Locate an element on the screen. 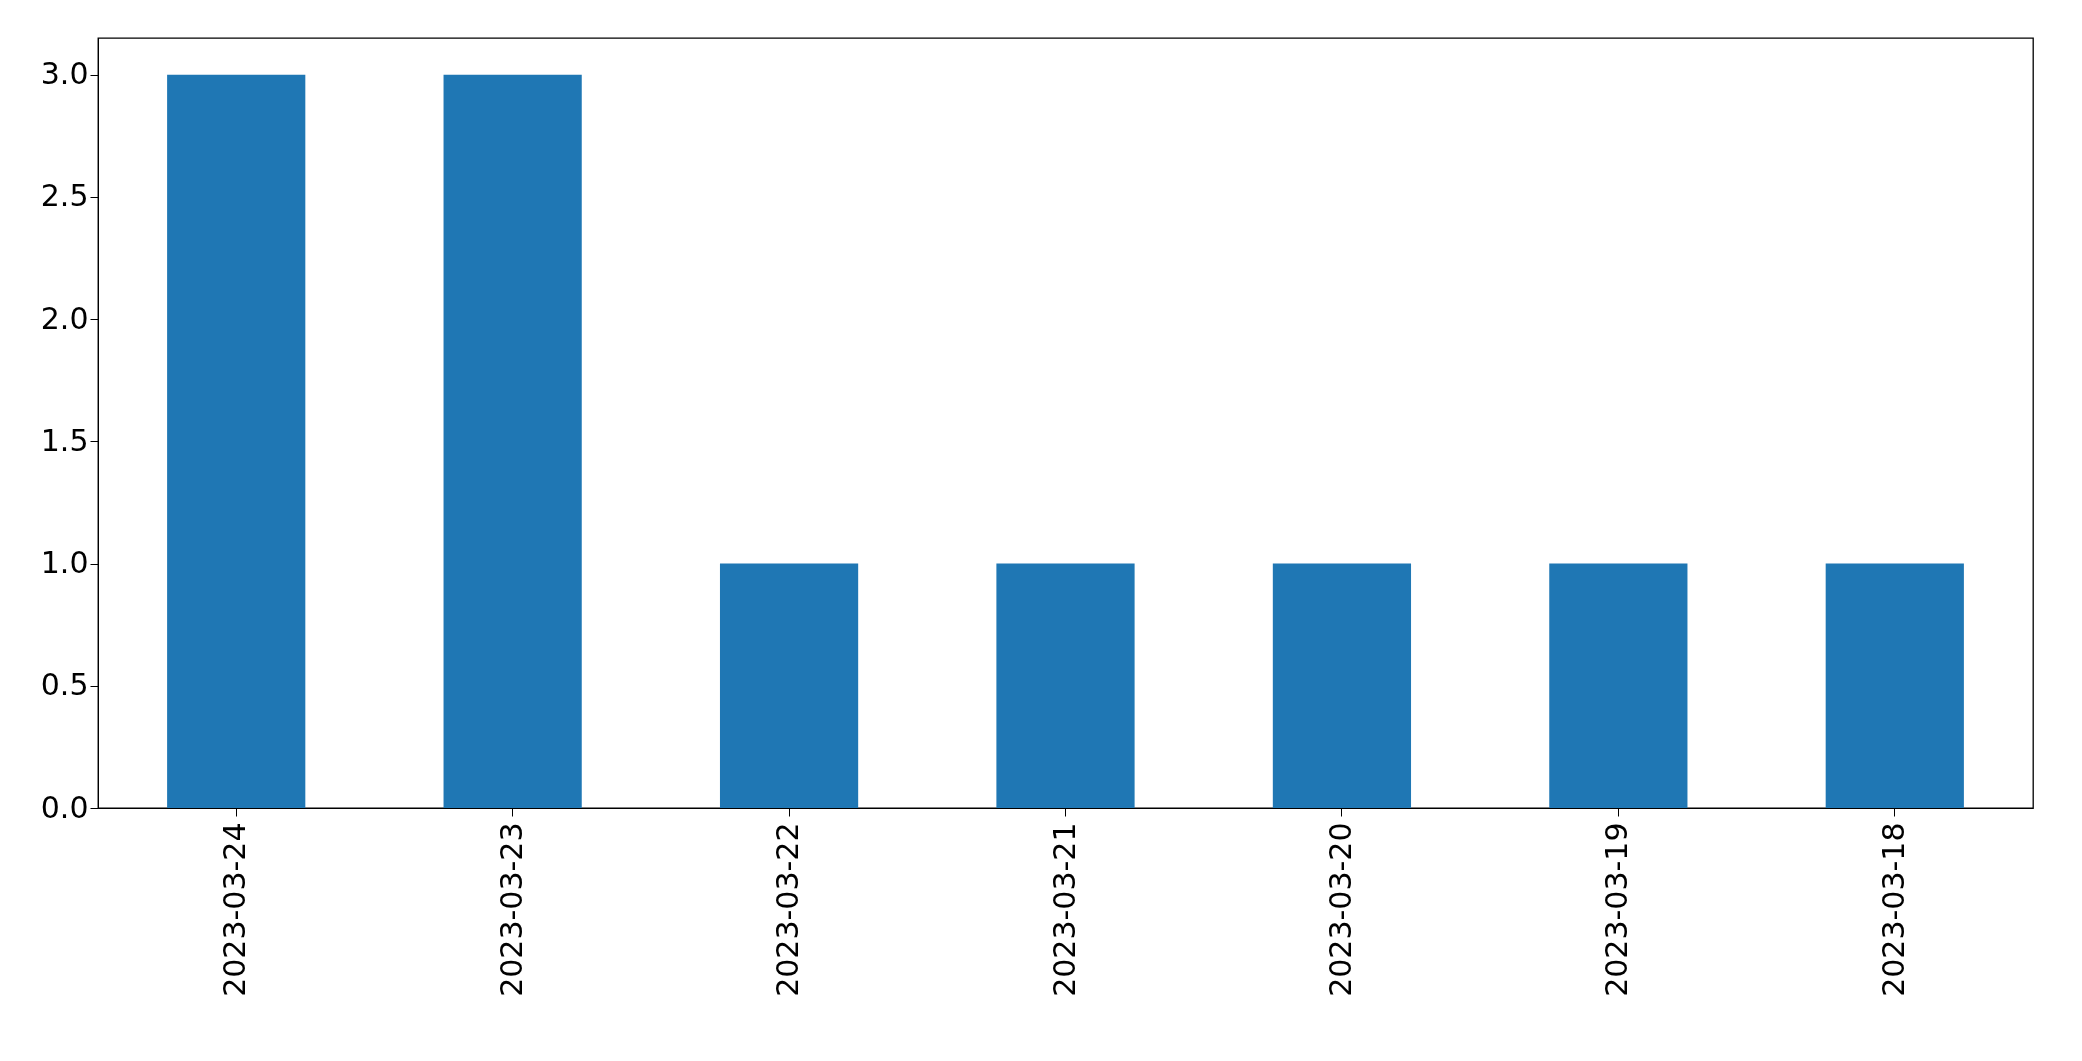 The height and width of the screenshot is (1061, 2082). y-tick-label: 1.5 is located at coordinates (64, 440).